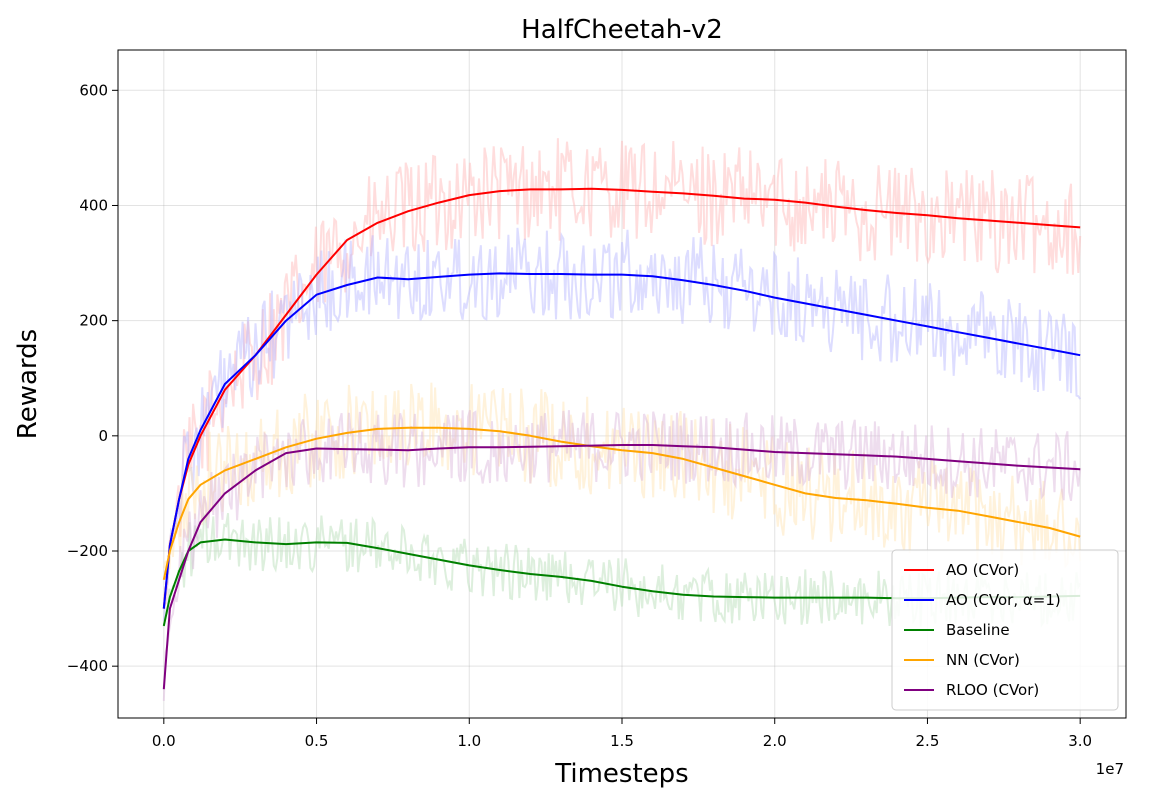 The width and height of the screenshot is (1153, 796). What do you see at coordinates (1080, 741) in the screenshot?
I see `x-tick-label: 3.0` at bounding box center [1080, 741].